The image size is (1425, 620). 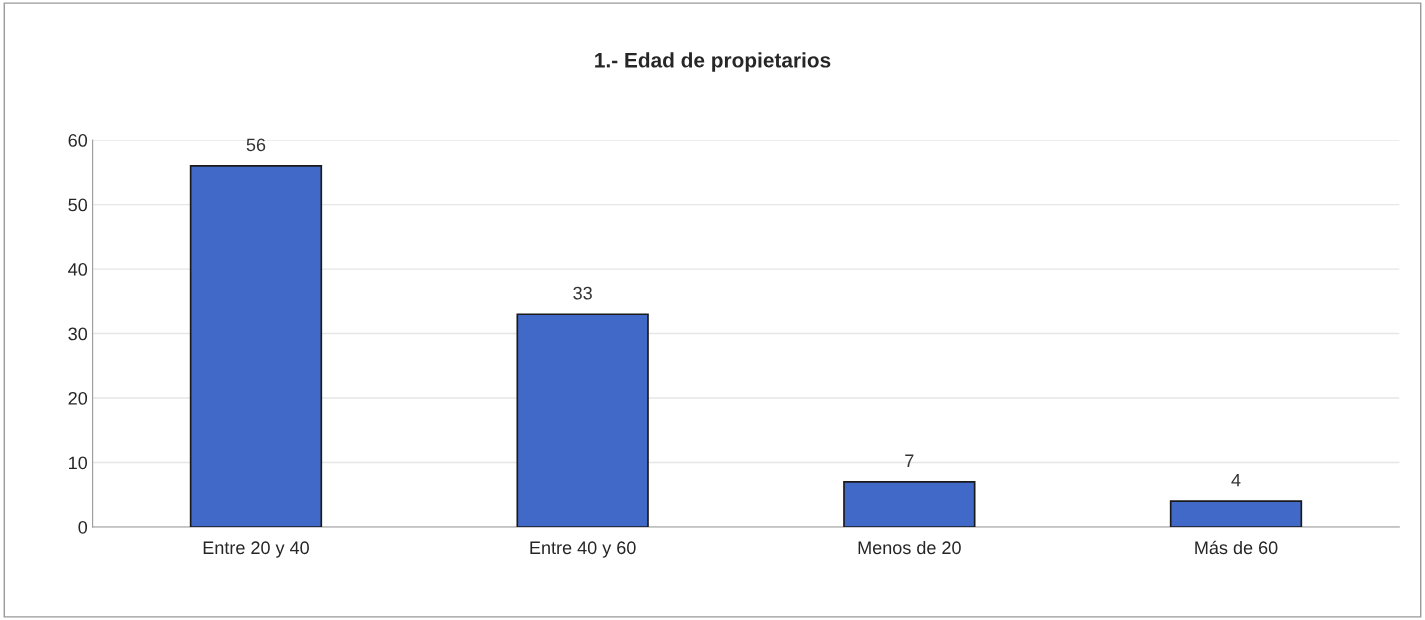 What do you see at coordinates (582, 293) in the screenshot?
I see `data-label: 33` at bounding box center [582, 293].